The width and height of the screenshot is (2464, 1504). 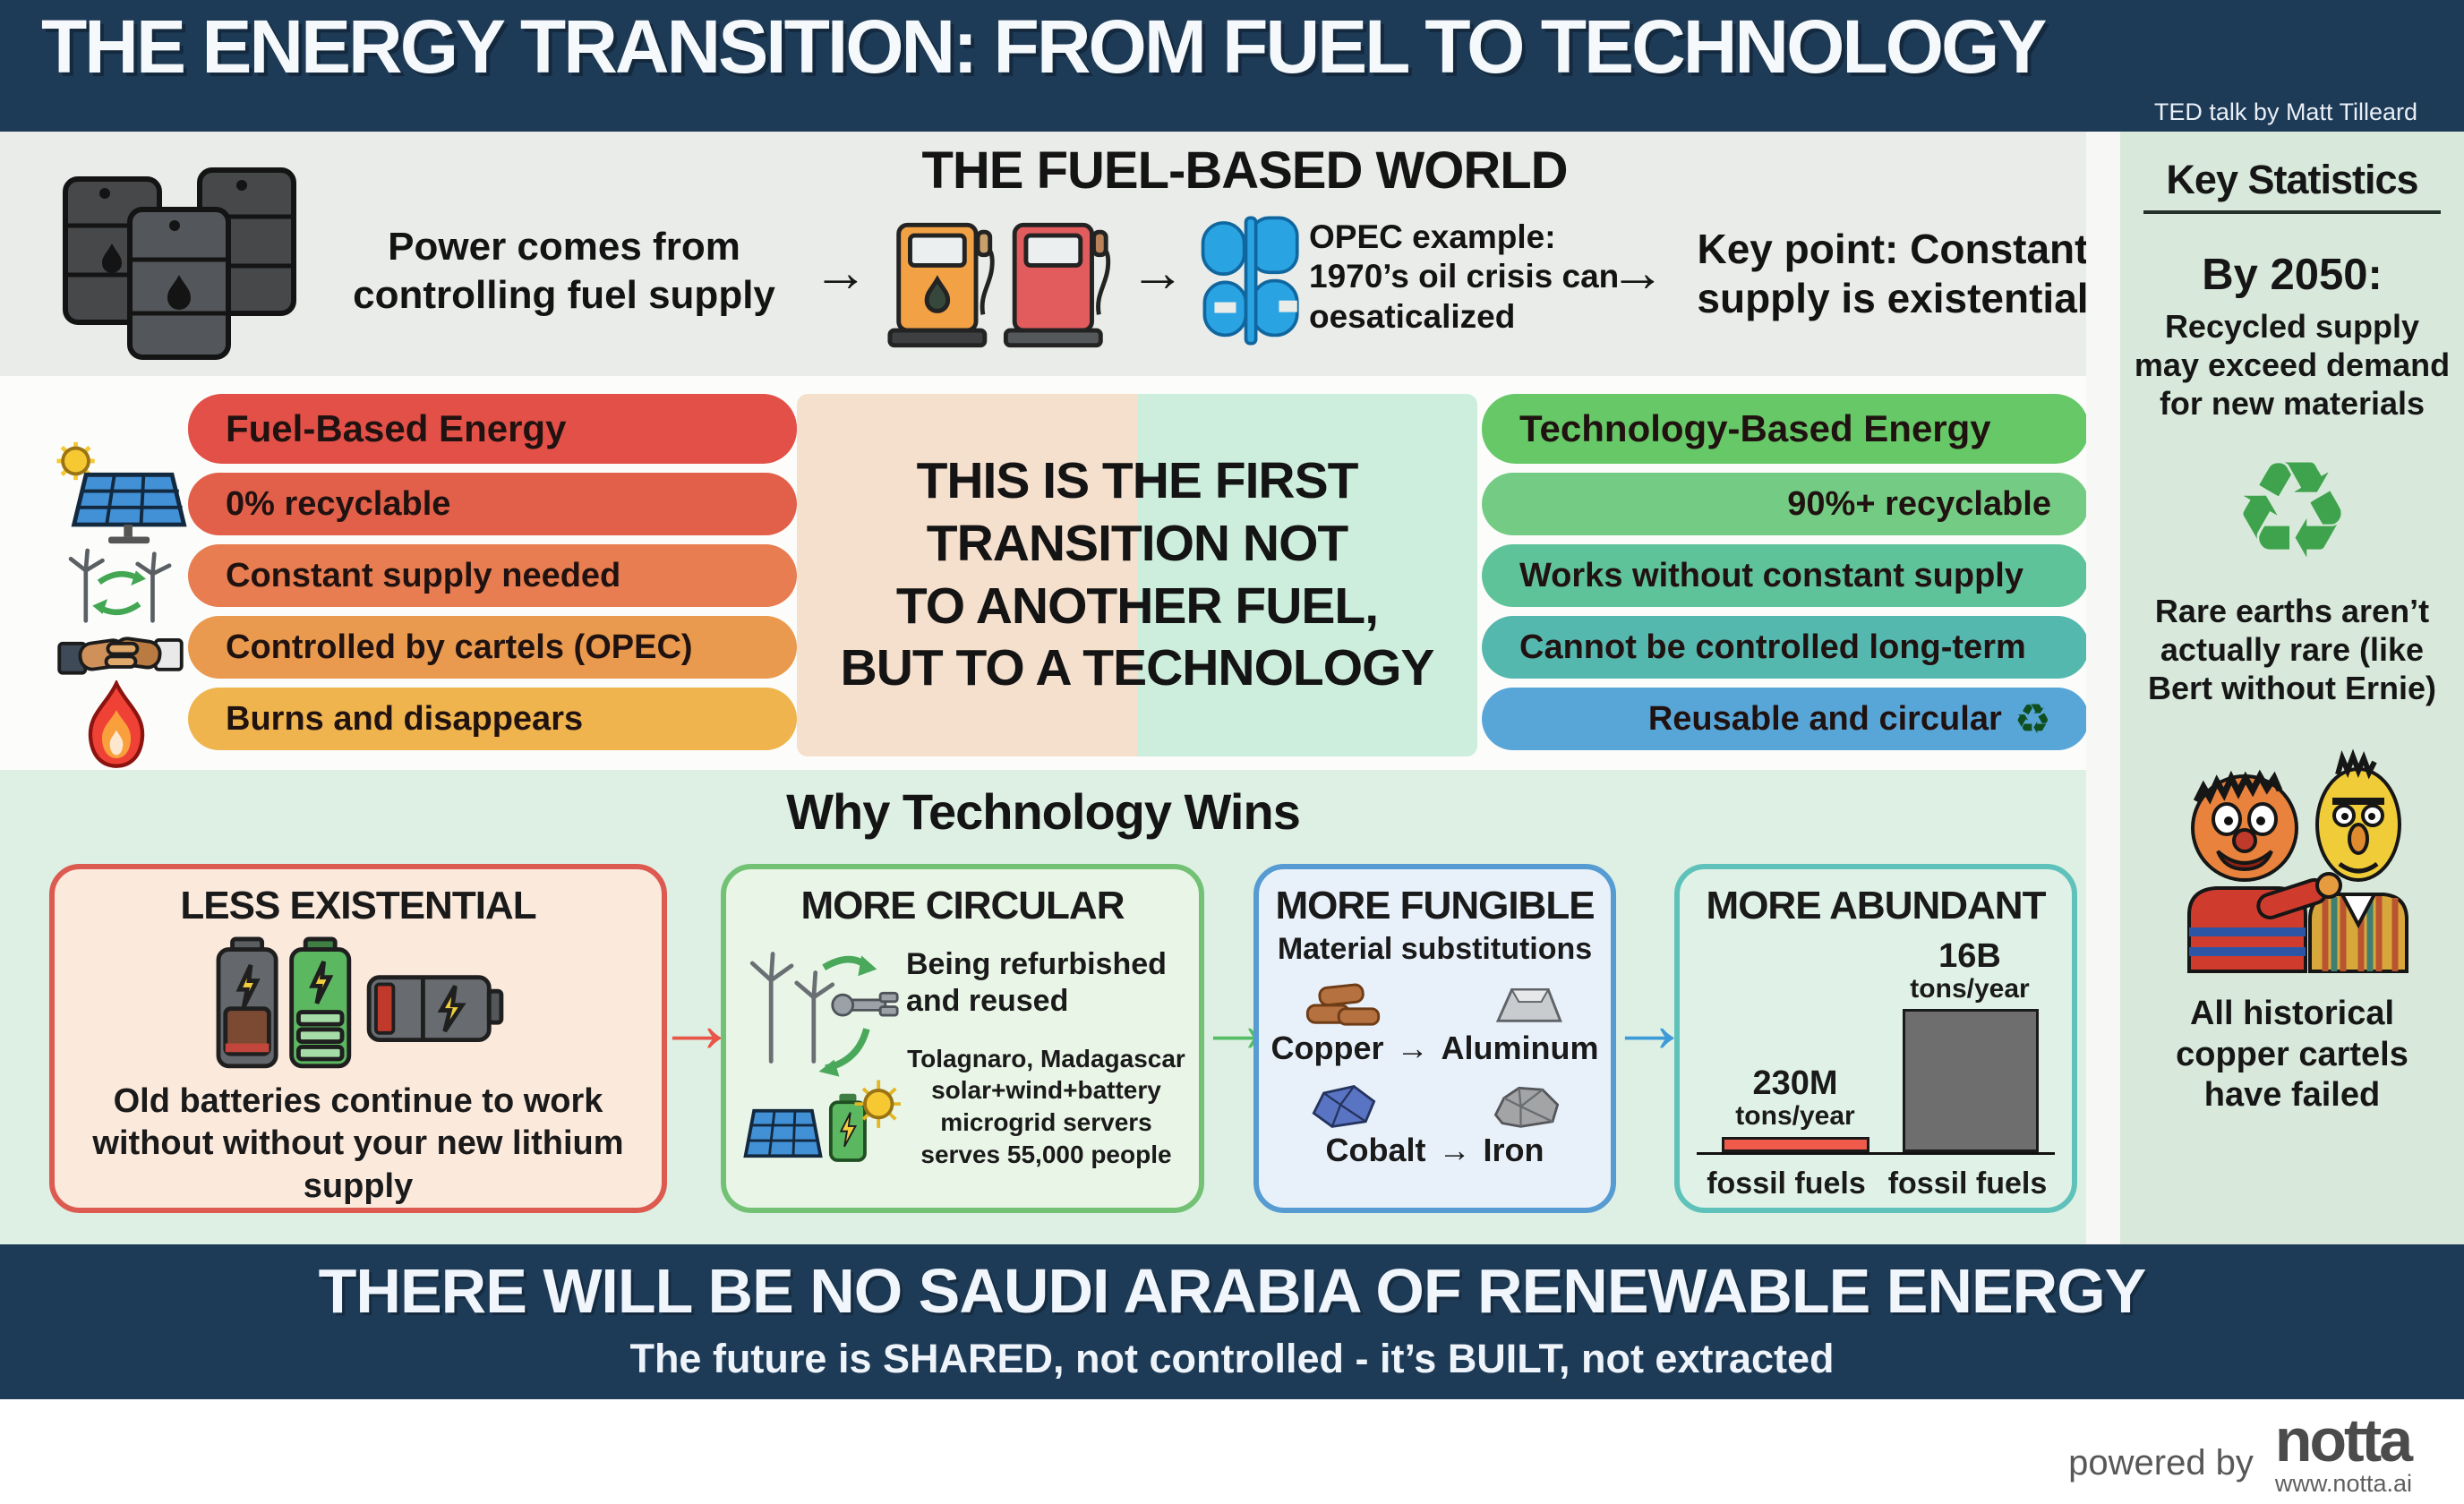 What do you see at coordinates (1137, 606) in the screenshot?
I see `statement-line: TO ANOTHER FUEL,` at bounding box center [1137, 606].